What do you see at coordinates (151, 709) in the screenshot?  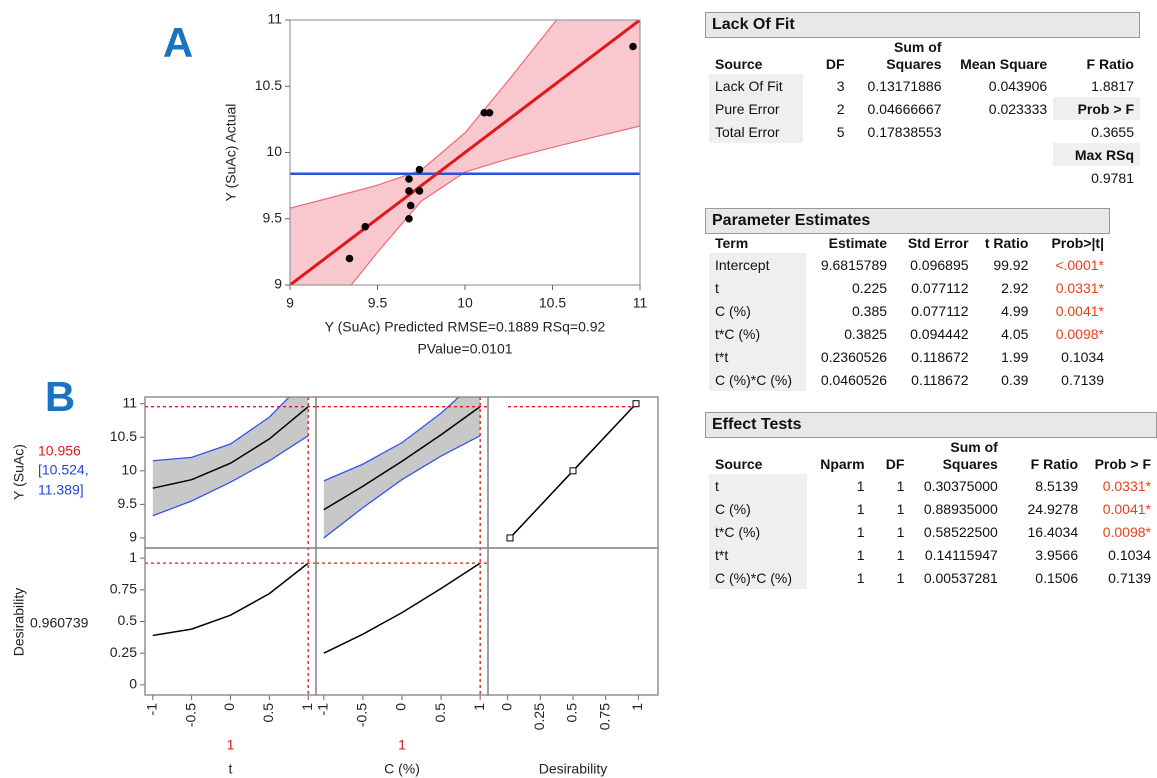 I see `x-tick-label: -1` at bounding box center [151, 709].